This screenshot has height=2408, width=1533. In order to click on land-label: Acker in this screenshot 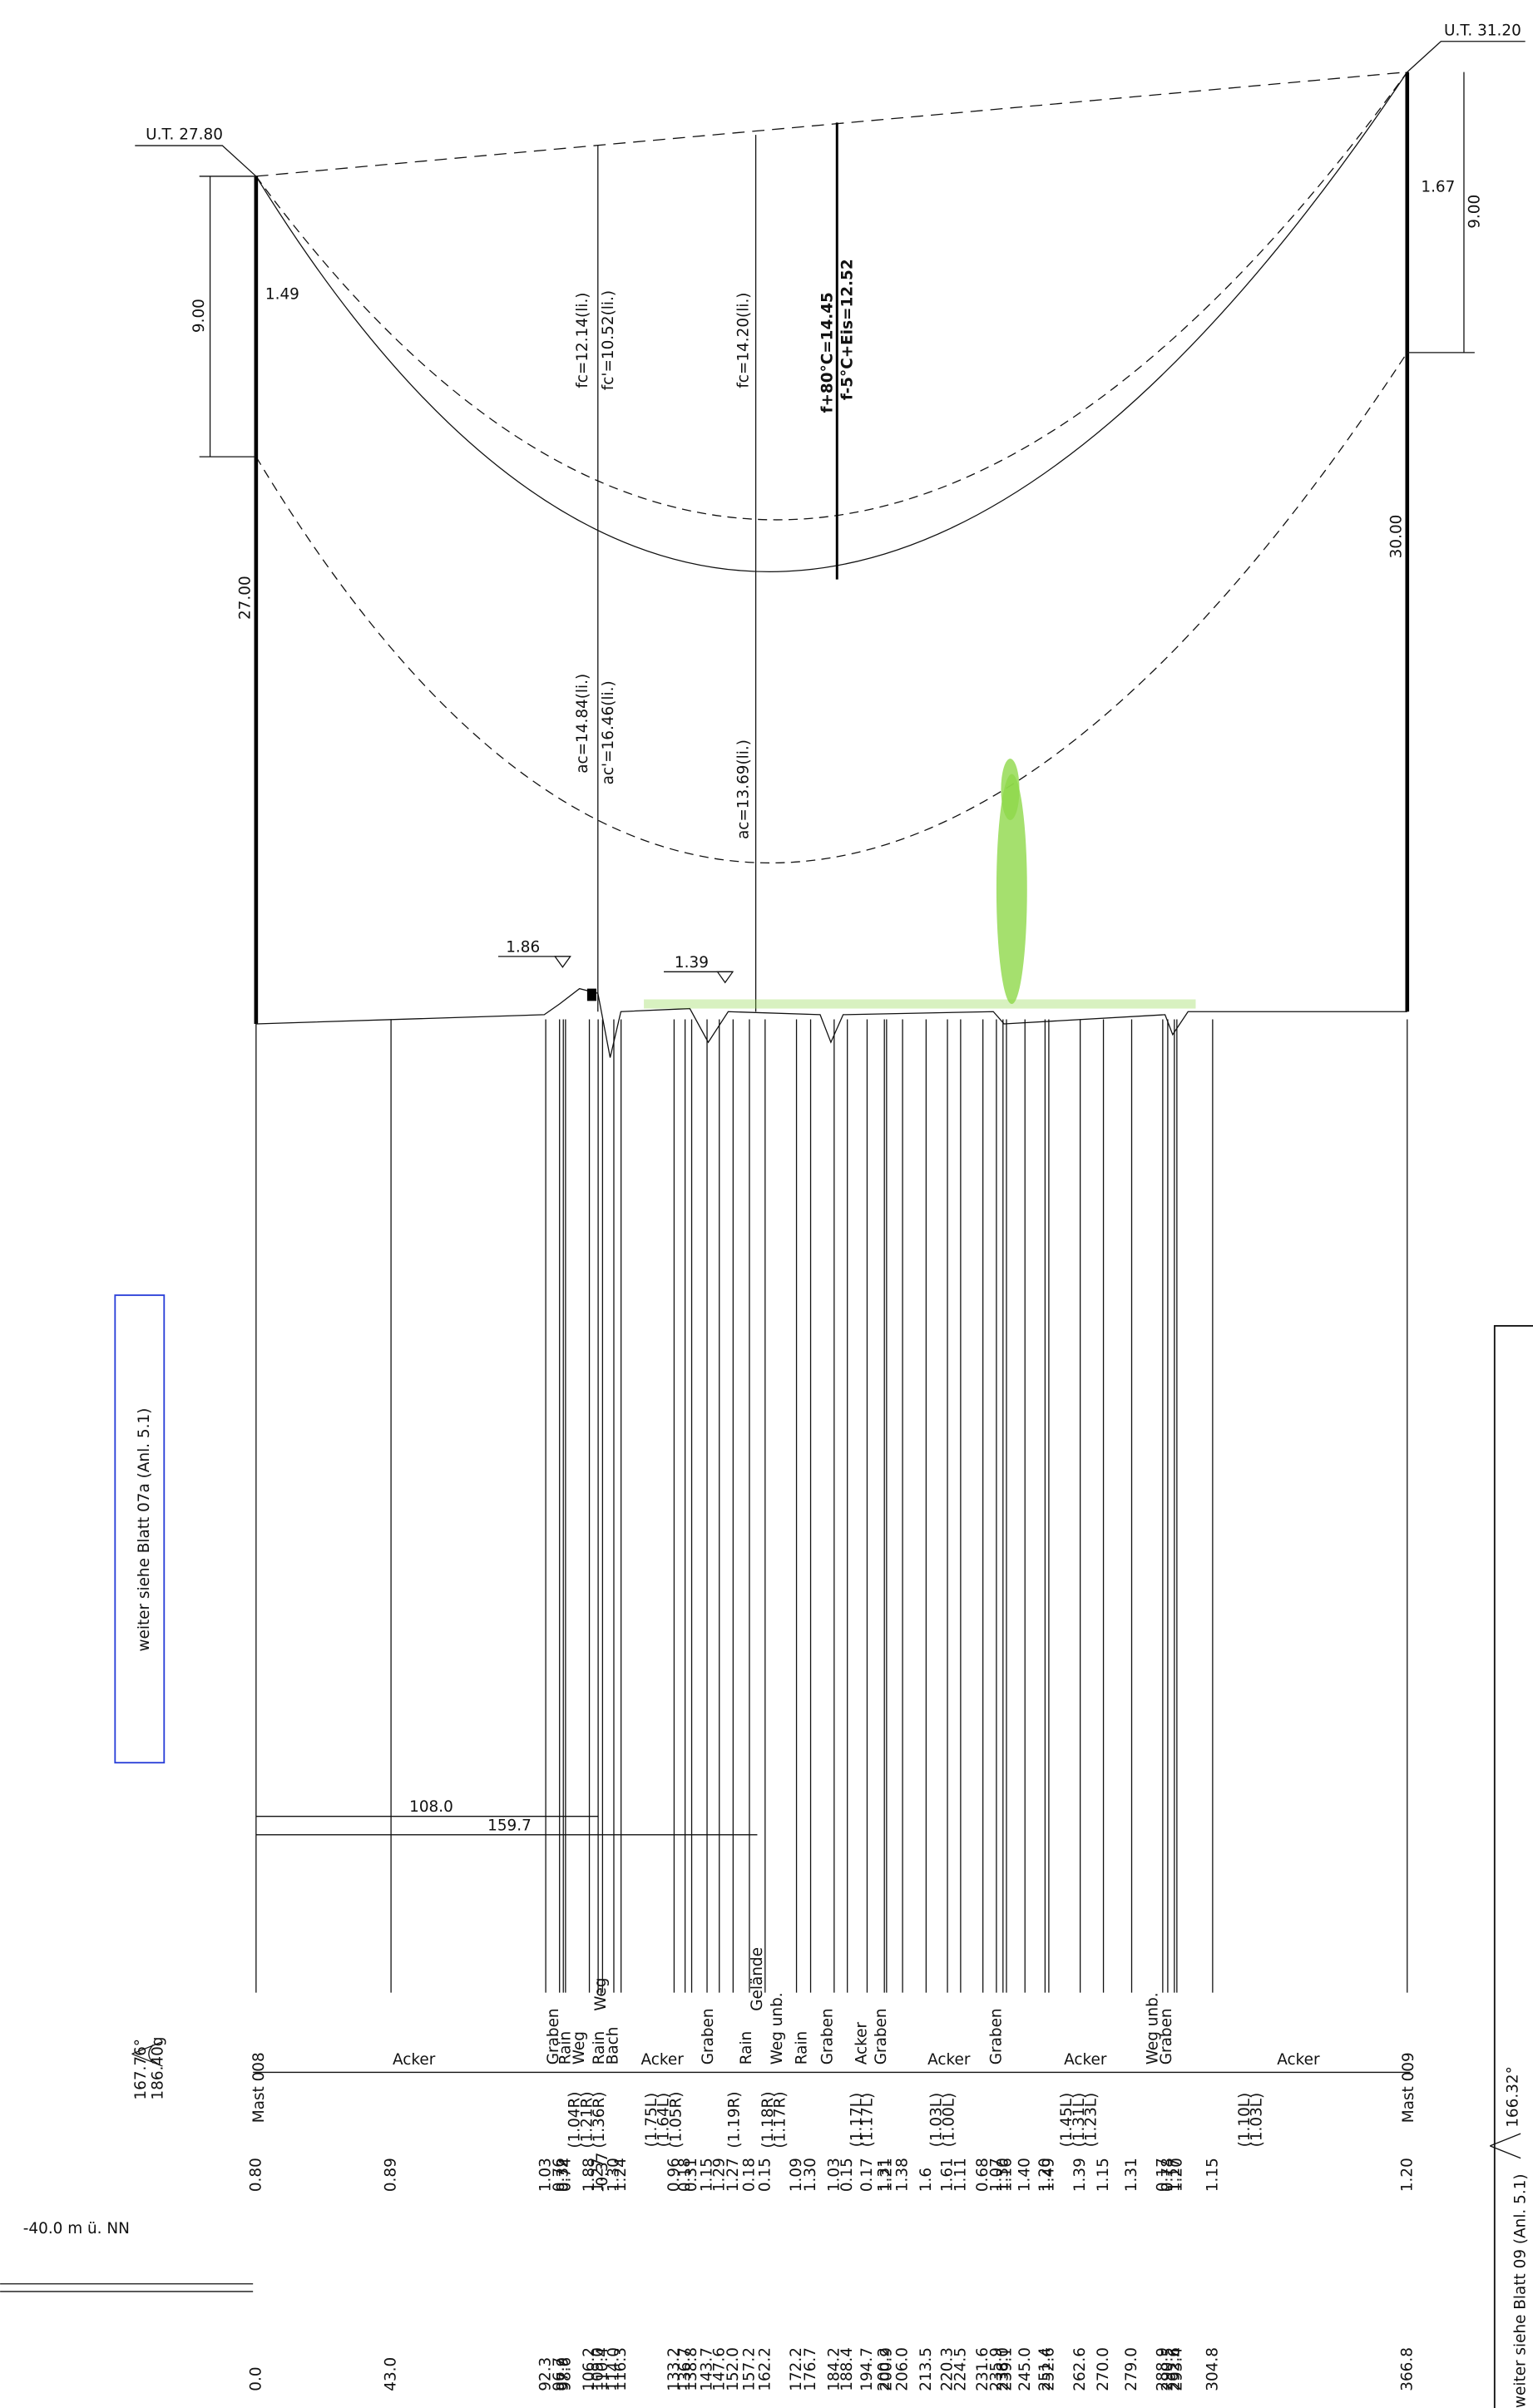, I will do `click(663, 2060)`.